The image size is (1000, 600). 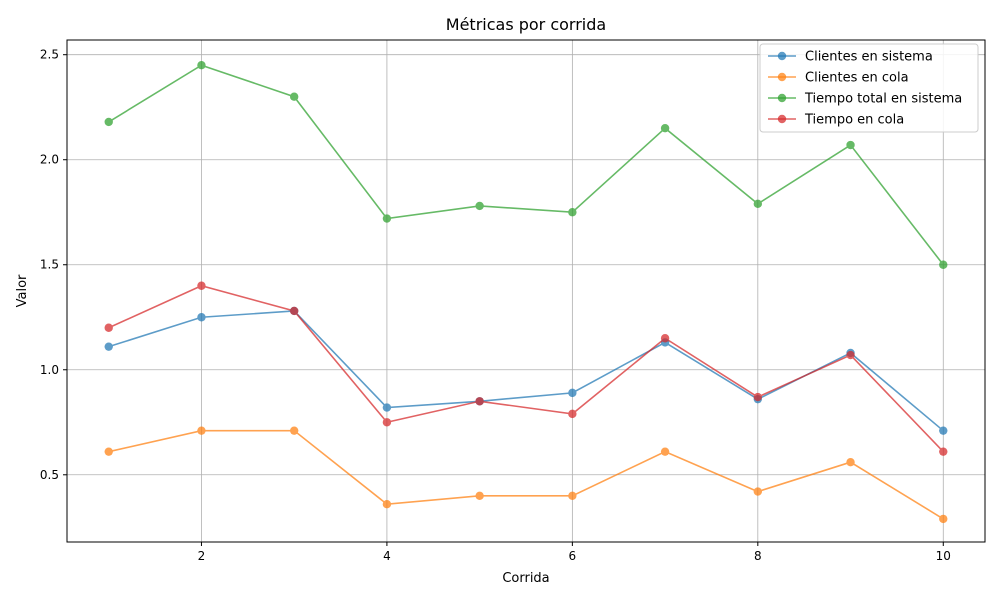 What do you see at coordinates (202, 556) in the screenshot?
I see `x-tick-label: 2` at bounding box center [202, 556].